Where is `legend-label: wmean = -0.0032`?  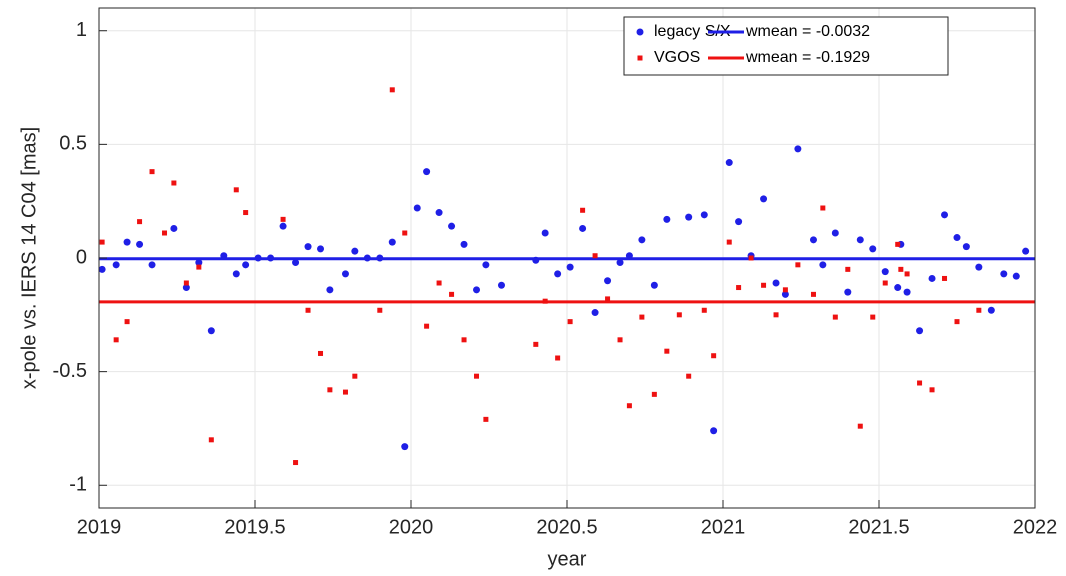 legend-label: wmean = -0.0032 is located at coordinates (807, 31).